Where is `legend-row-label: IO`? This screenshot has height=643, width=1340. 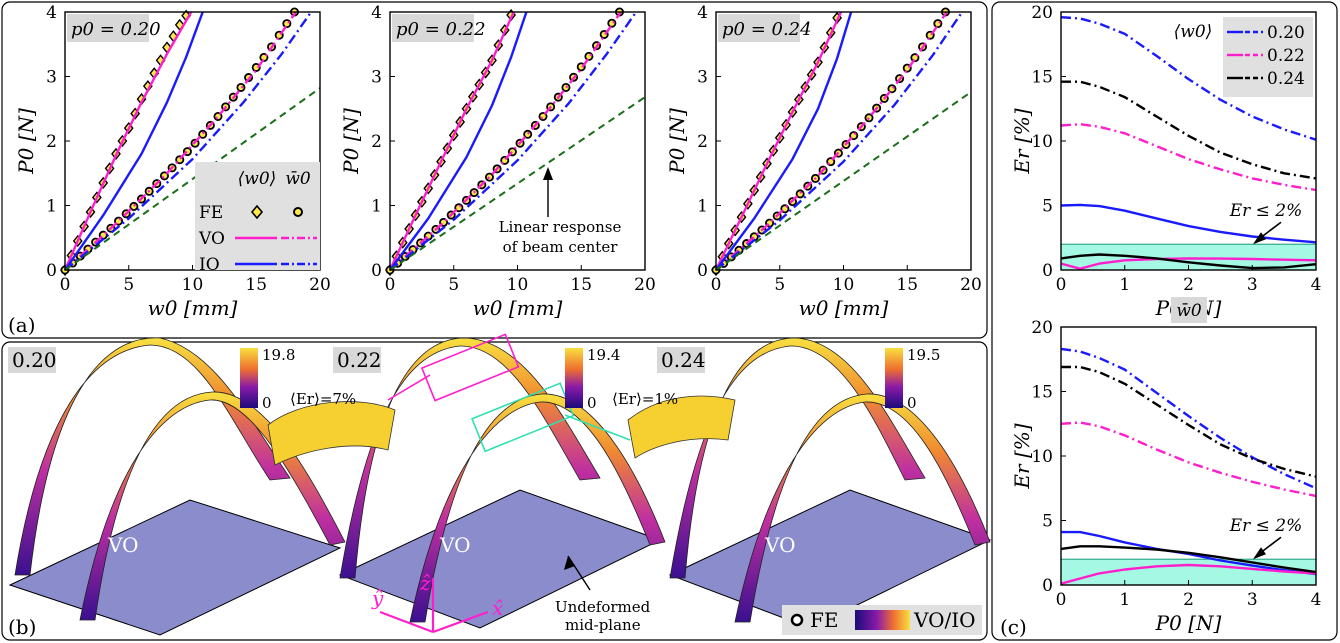 legend-row-label: IO is located at coordinates (209, 265).